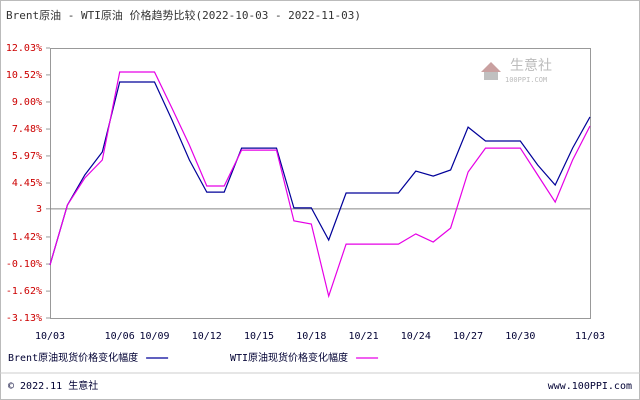  Describe the element at coordinates (590, 336) in the screenshot. I see `x-tick-label: 11/03` at that location.